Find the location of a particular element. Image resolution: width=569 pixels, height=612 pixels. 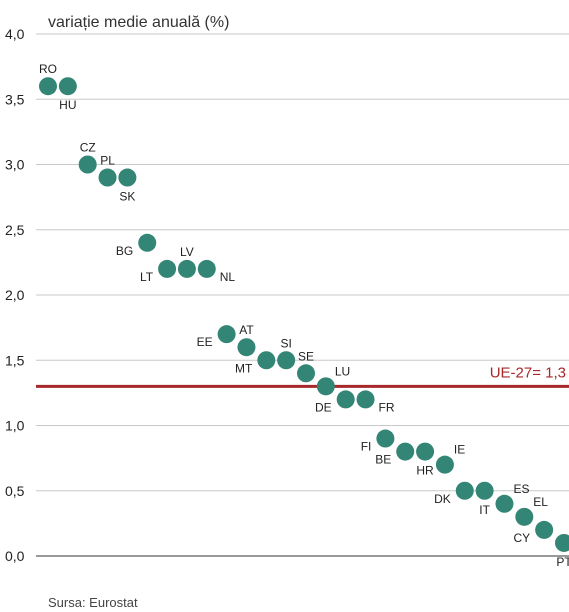

y-tick-label: 2,0 is located at coordinates (15, 295).